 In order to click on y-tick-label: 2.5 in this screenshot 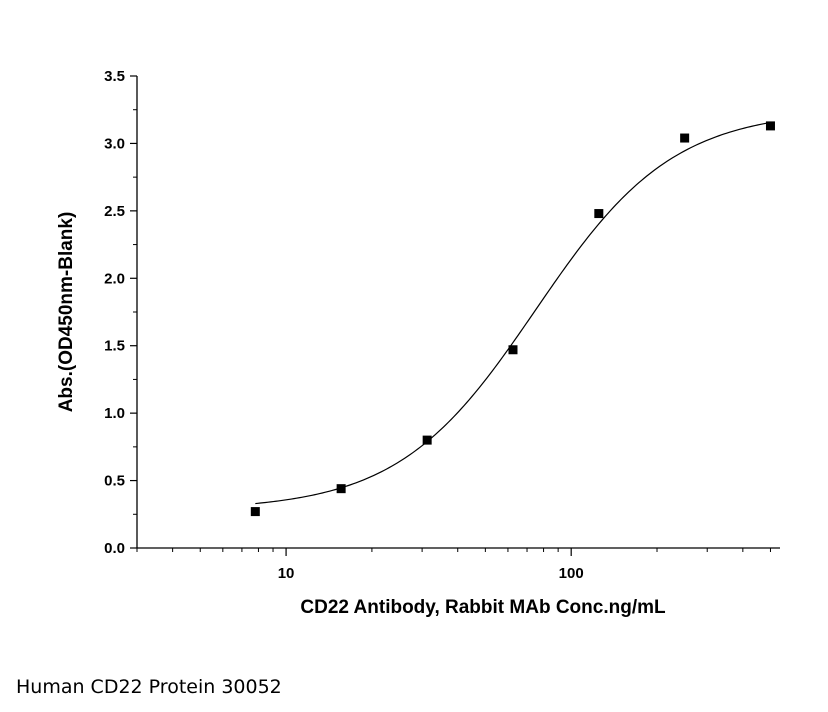, I will do `click(114, 211)`.